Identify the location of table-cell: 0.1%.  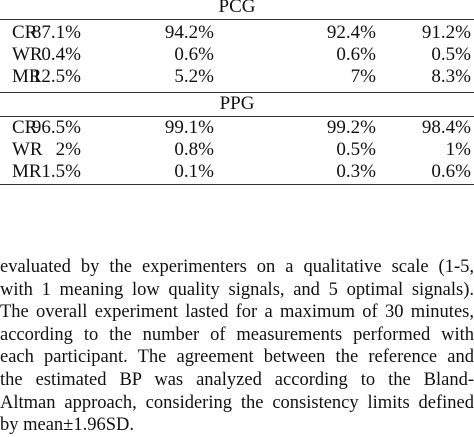
(194, 171).